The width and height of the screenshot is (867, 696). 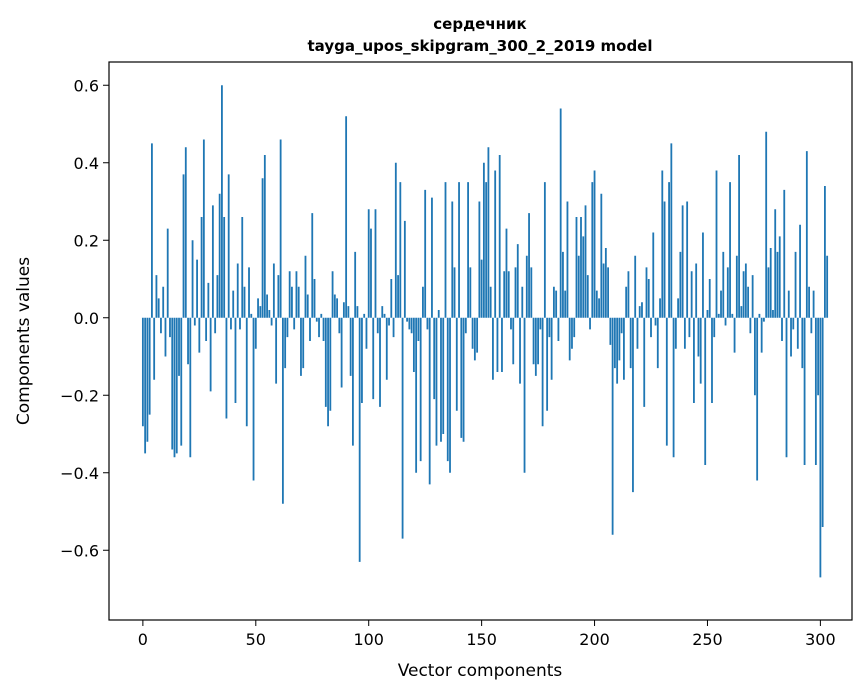 What do you see at coordinates (479, 24) in the screenshot?
I see `chart-title-line1: сердечник` at bounding box center [479, 24].